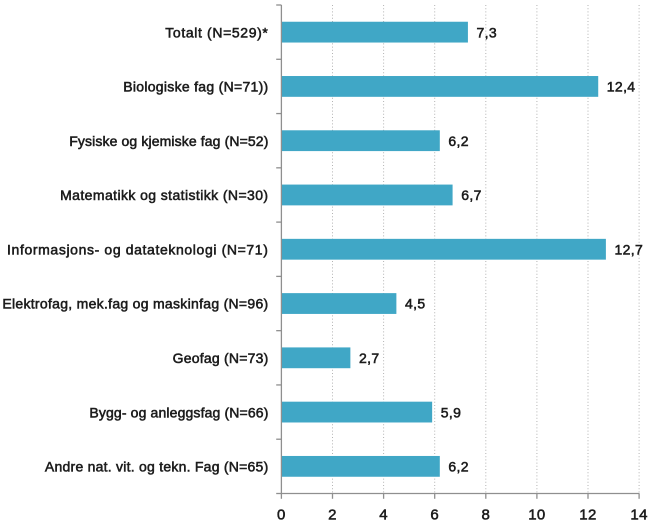  What do you see at coordinates (485, 515) in the screenshot?
I see `svg-text: 8` at bounding box center [485, 515].